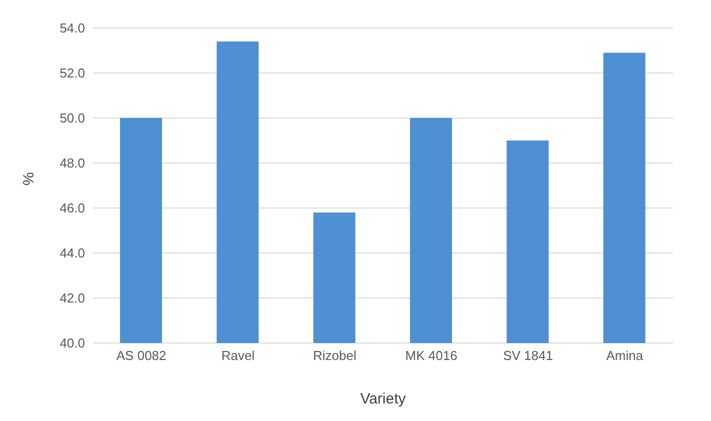 The width and height of the screenshot is (711, 421). I want to click on x-tick-label: Amina, so click(625, 356).